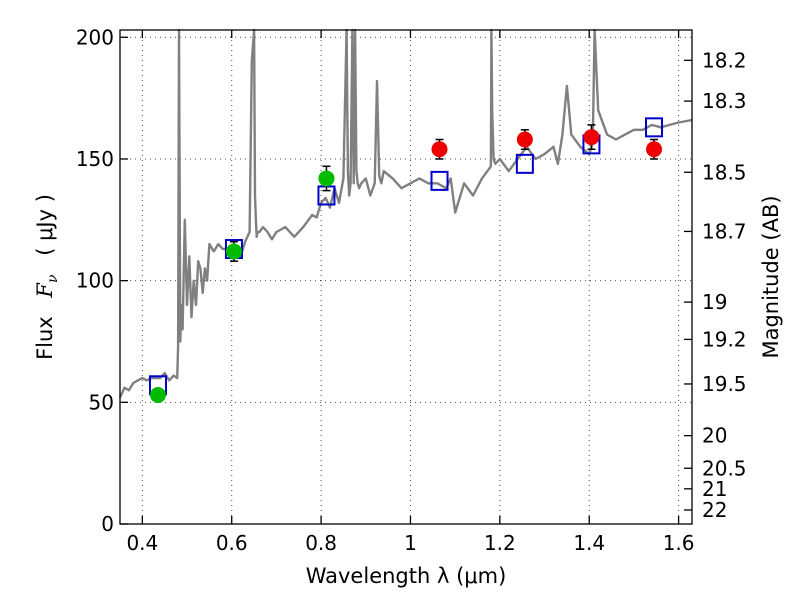 This screenshot has height=600, width=800. I want to click on x-tick-label: 1.4, so click(589, 543).